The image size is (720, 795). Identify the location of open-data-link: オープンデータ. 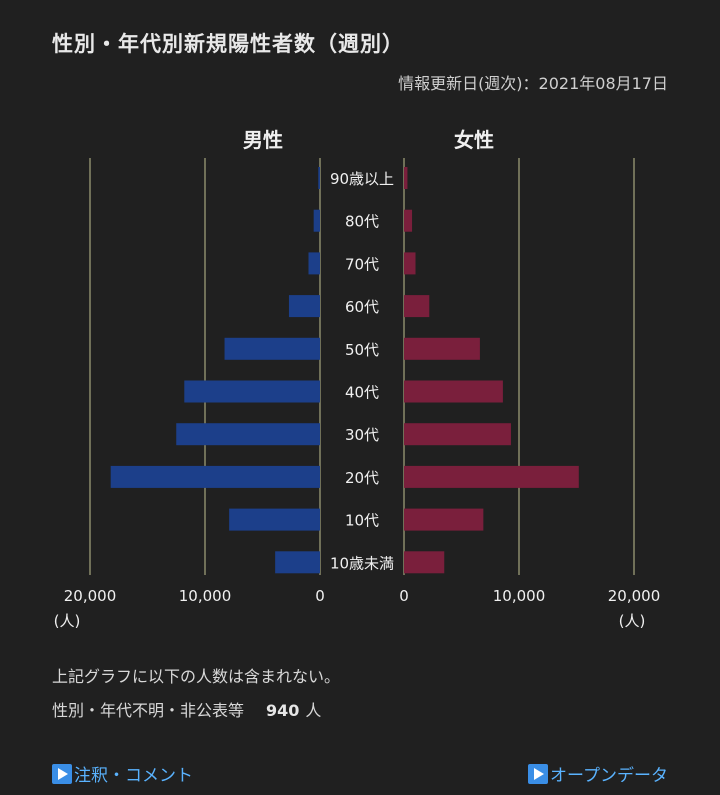
(598, 773).